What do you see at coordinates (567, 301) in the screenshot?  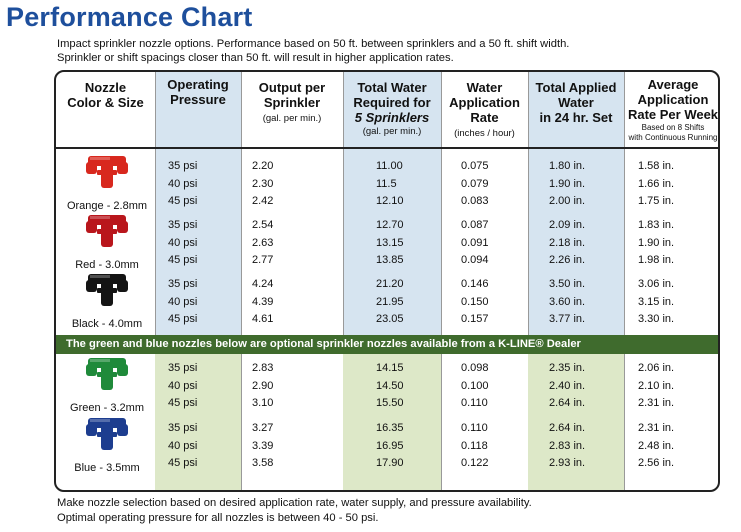 I see `table-cell: 3.60 in.` at bounding box center [567, 301].